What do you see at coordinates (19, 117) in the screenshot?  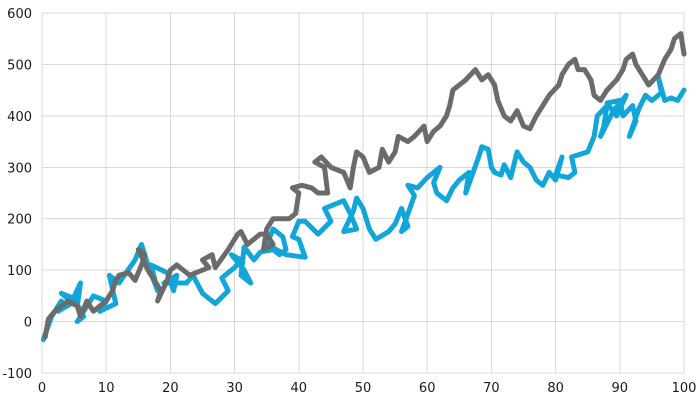 I see `y-tick-label: 400` at bounding box center [19, 117].